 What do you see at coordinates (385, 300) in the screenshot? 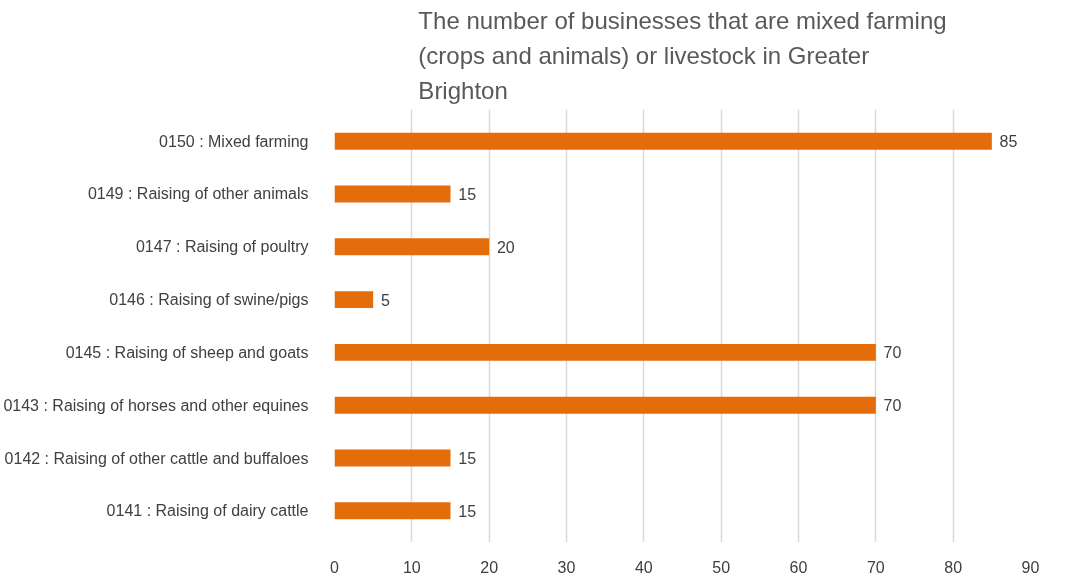
I see `data-label: 5` at bounding box center [385, 300].